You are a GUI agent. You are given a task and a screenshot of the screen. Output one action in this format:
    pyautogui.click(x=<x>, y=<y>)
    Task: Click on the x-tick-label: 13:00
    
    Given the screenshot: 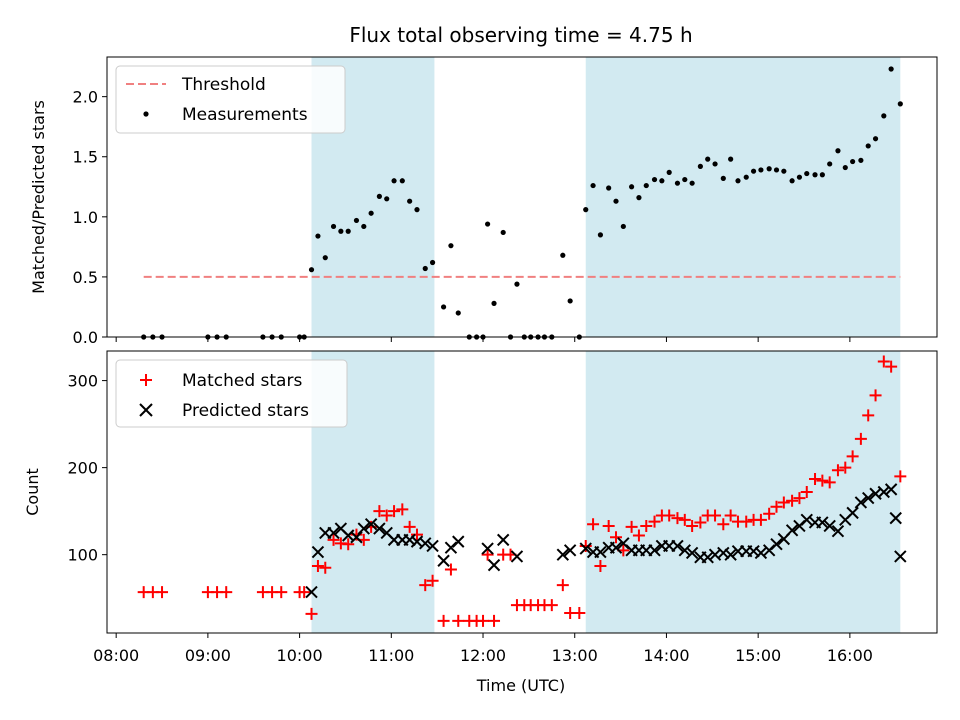 What is the action you would take?
    pyautogui.click(x=575, y=655)
    